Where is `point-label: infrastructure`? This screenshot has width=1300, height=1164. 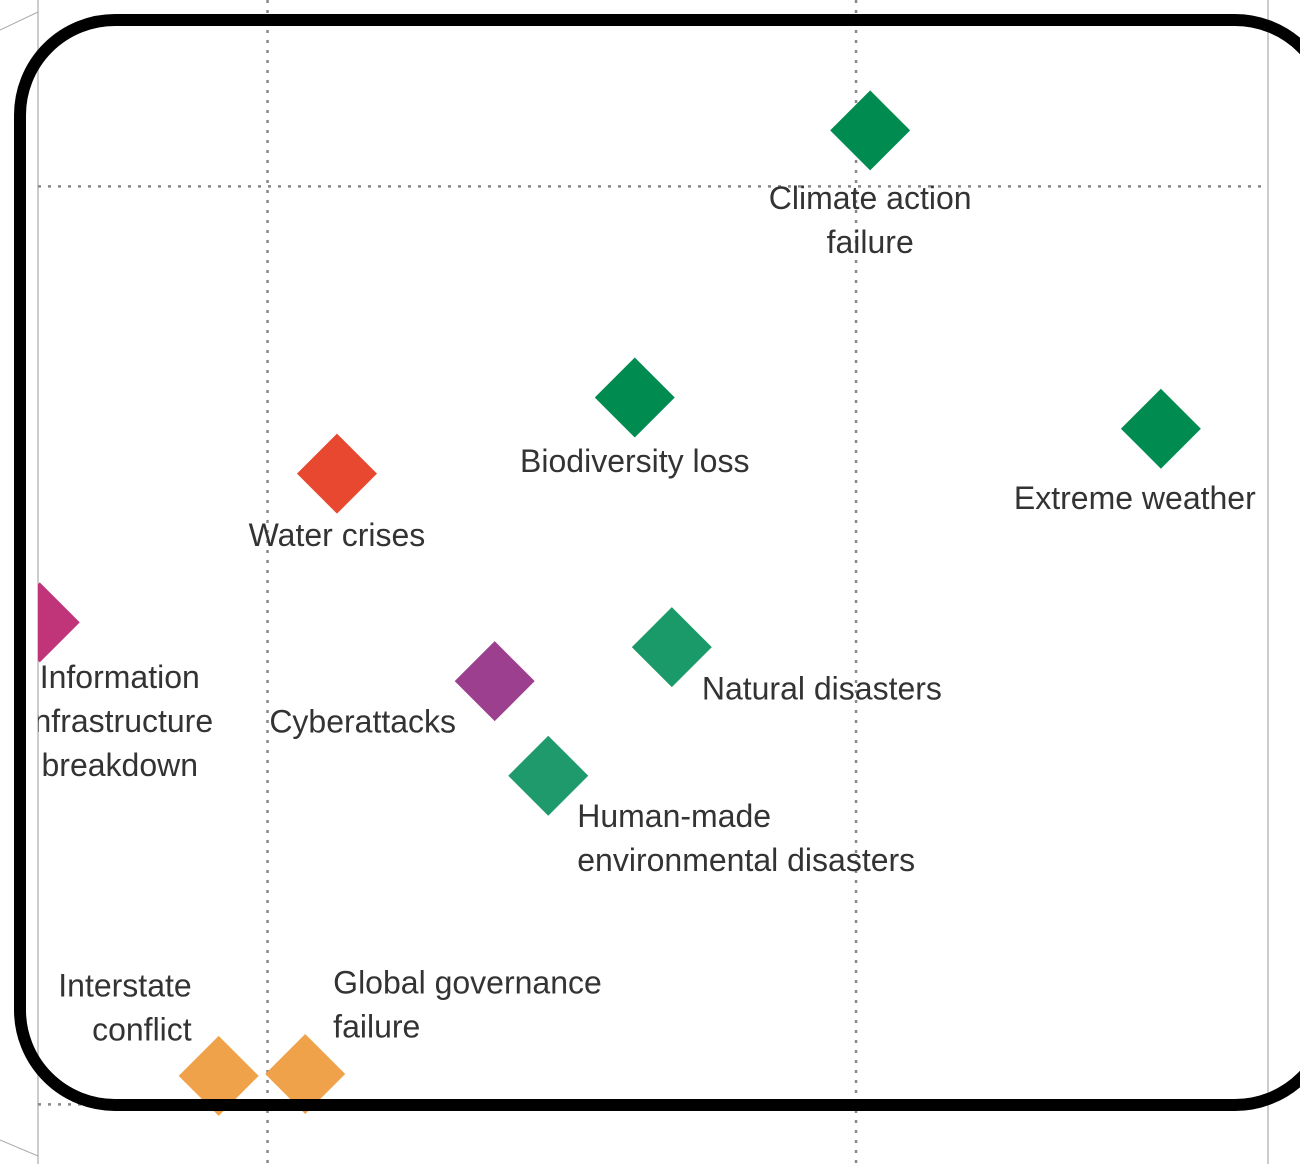
point-label: infrastructure is located at coordinates (119, 721).